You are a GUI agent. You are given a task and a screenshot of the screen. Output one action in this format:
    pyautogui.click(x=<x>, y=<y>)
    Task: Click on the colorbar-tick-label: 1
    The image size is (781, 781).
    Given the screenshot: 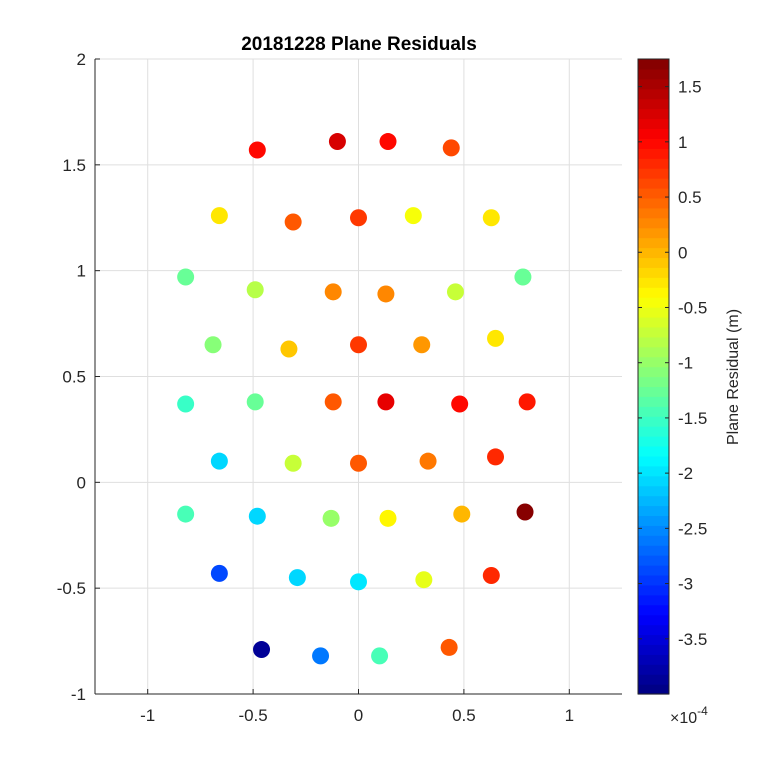 What is the action you would take?
    pyautogui.click(x=682, y=142)
    